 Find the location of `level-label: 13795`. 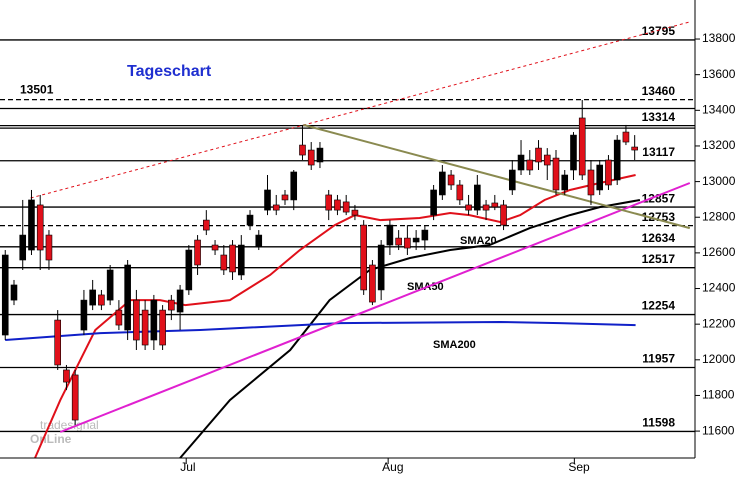

level-label: 13795 is located at coordinates (659, 31).